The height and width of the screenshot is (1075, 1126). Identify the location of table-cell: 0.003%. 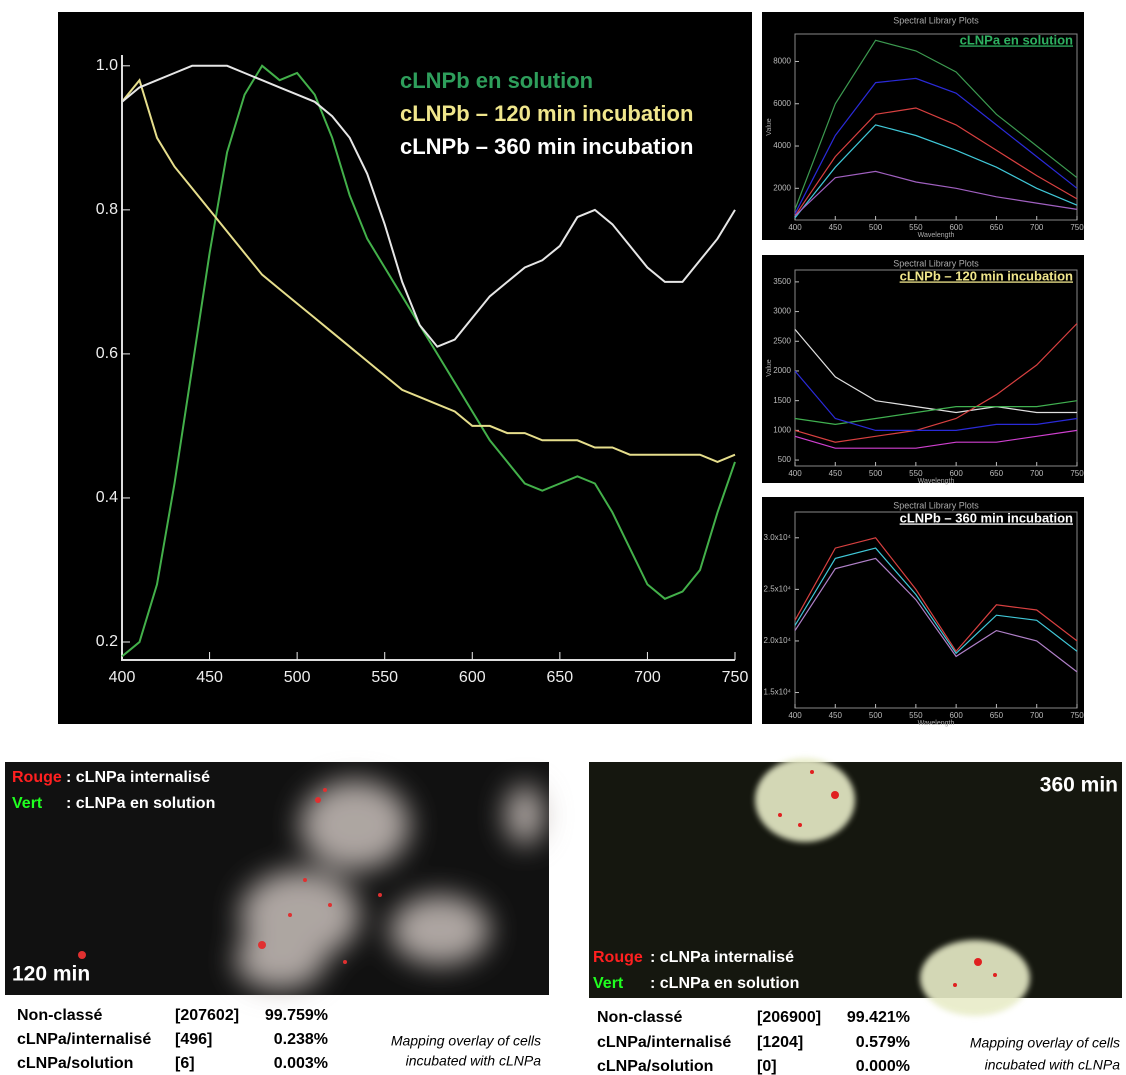
(301, 1063).